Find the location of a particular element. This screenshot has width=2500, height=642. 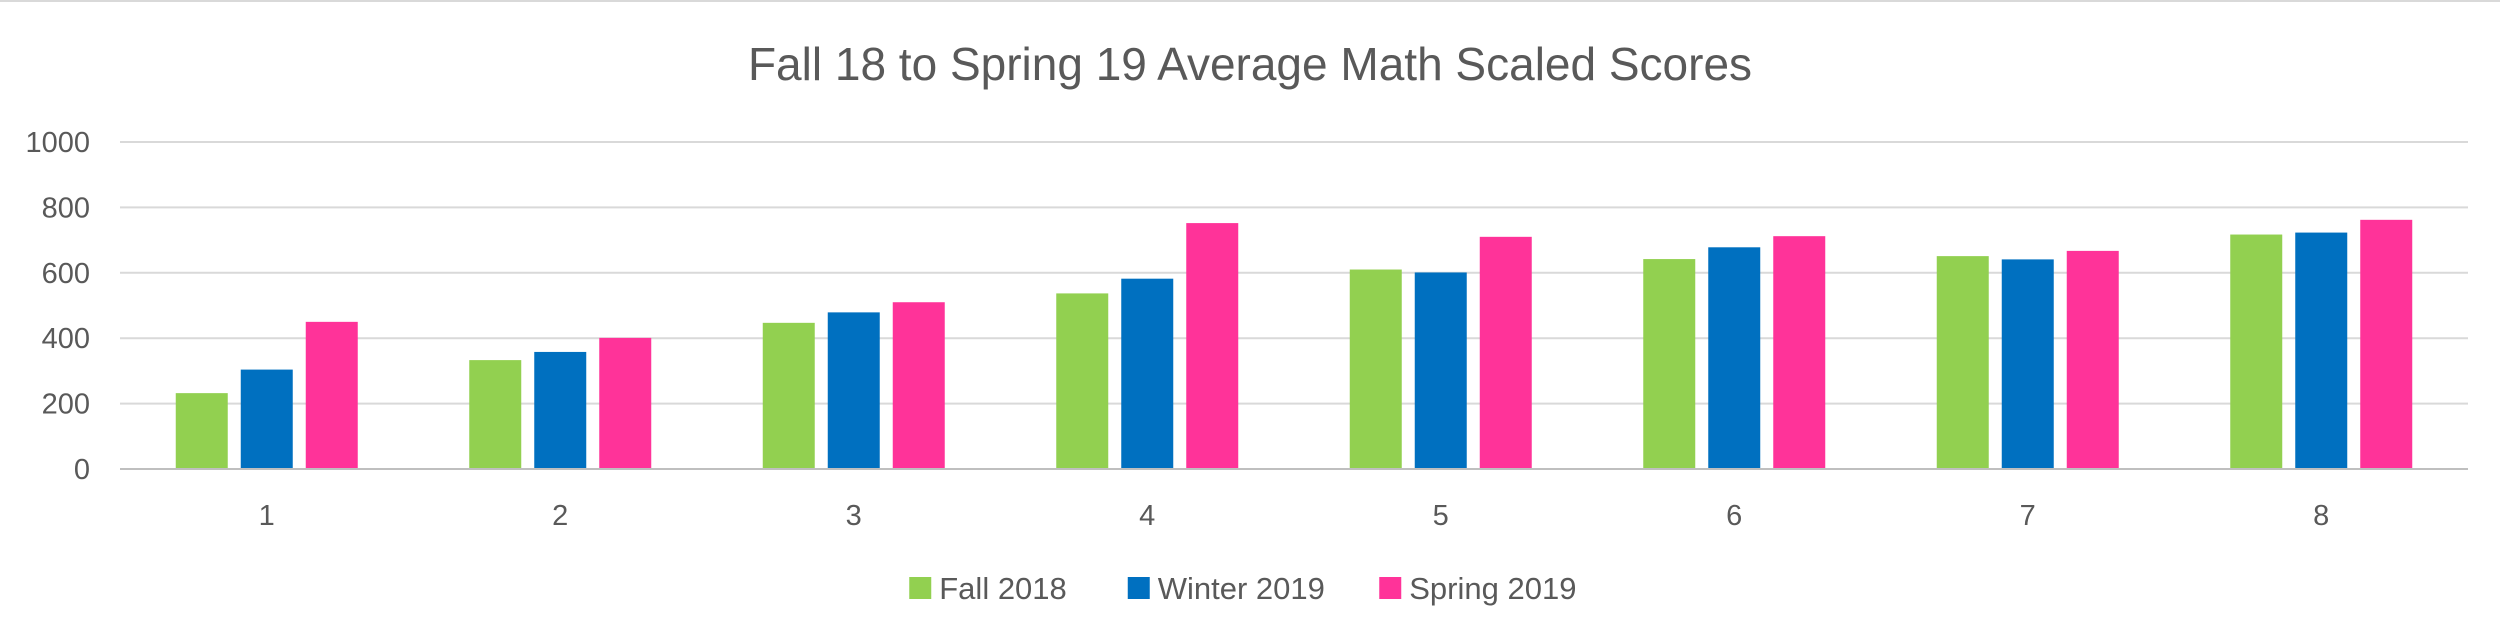

x-tick-label: 8 is located at coordinates (2321, 516).